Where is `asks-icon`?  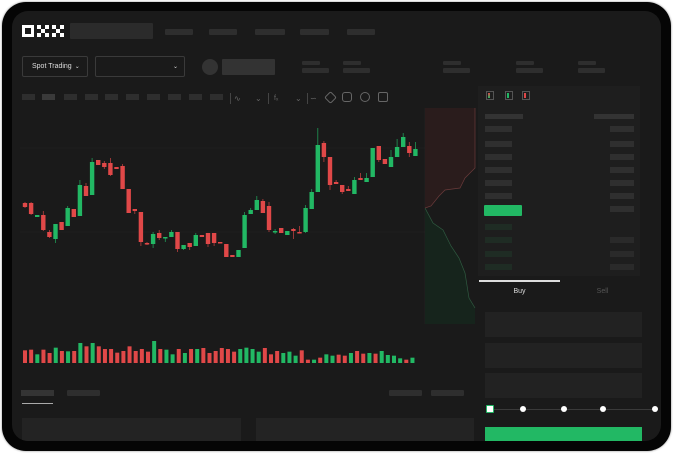 asks-icon is located at coordinates (526, 95).